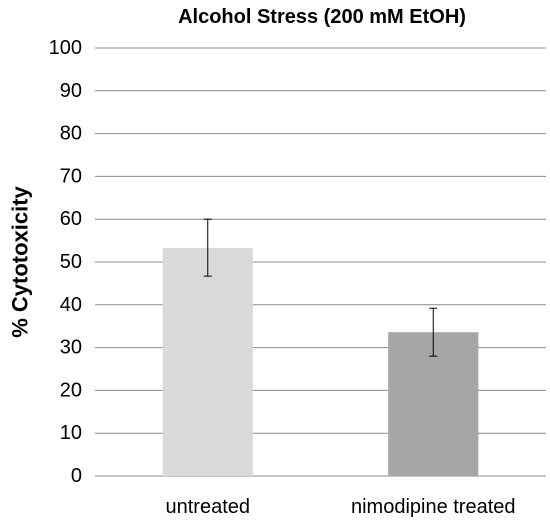 Image resolution: width=550 pixels, height=528 pixels. I want to click on error-bars, so click(320, 287).